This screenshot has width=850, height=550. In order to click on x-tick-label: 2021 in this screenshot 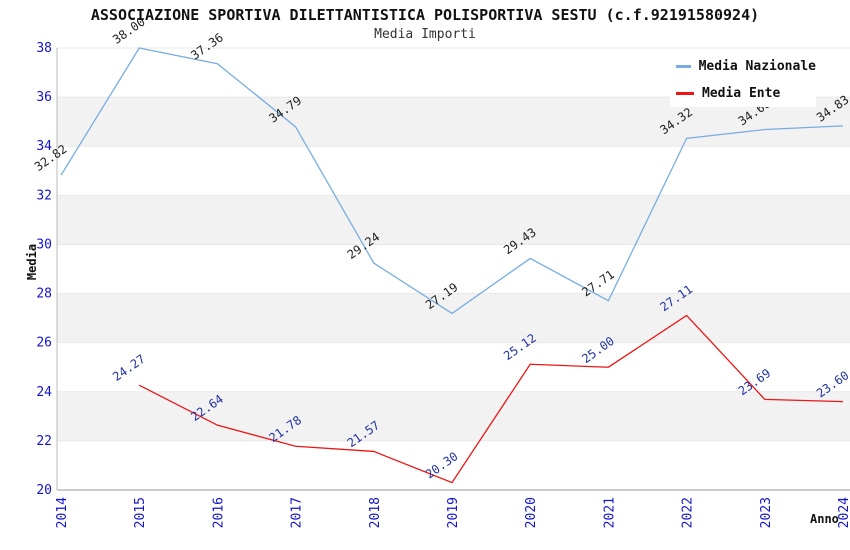, I will do `click(609, 512)`.